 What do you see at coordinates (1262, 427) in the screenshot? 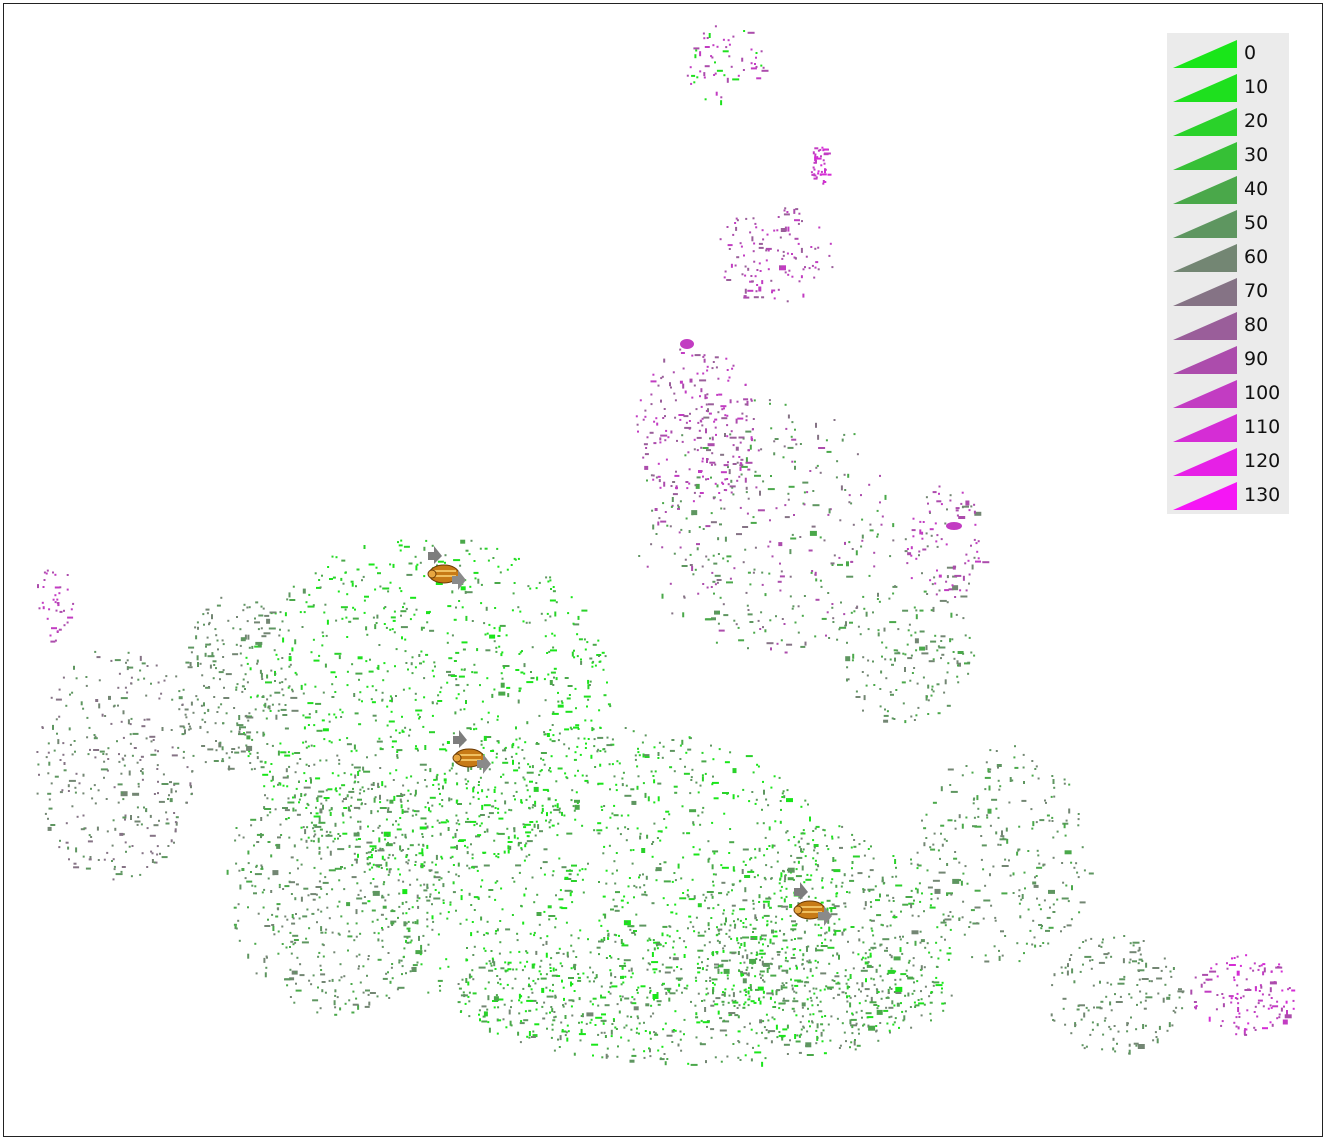
I see `legend-label: 110` at bounding box center [1262, 427].